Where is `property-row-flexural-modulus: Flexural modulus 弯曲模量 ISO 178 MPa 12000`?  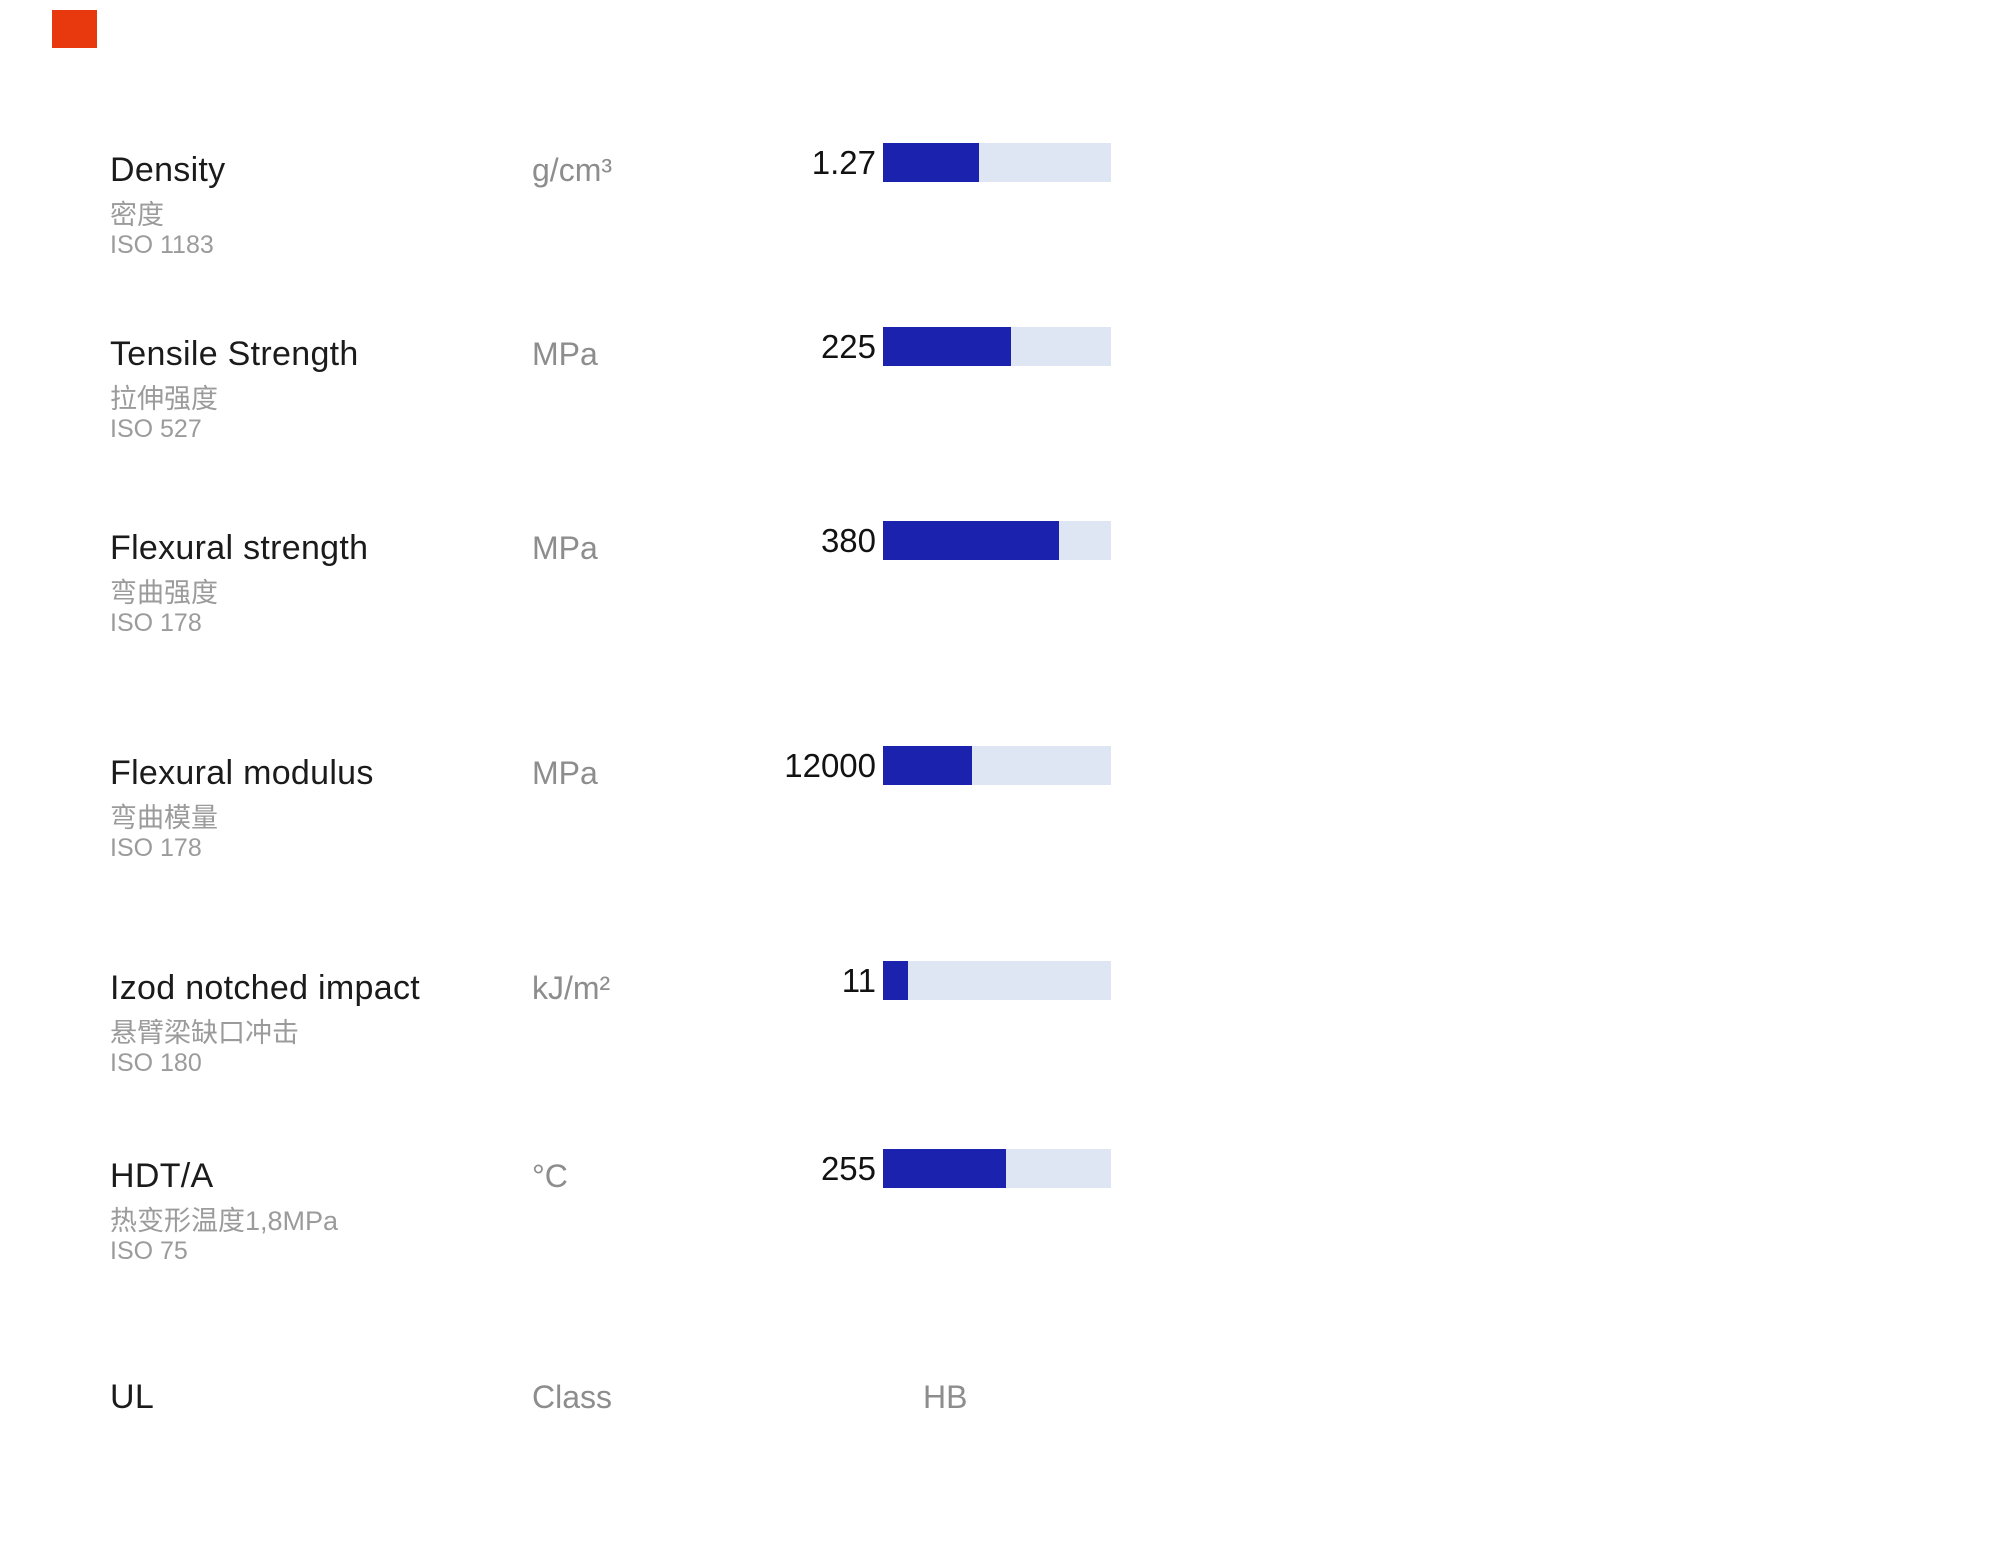 property-row-flexural-modulus: Flexural modulus 弯曲模量 ISO 178 MPa 12000 is located at coordinates (1000, 821).